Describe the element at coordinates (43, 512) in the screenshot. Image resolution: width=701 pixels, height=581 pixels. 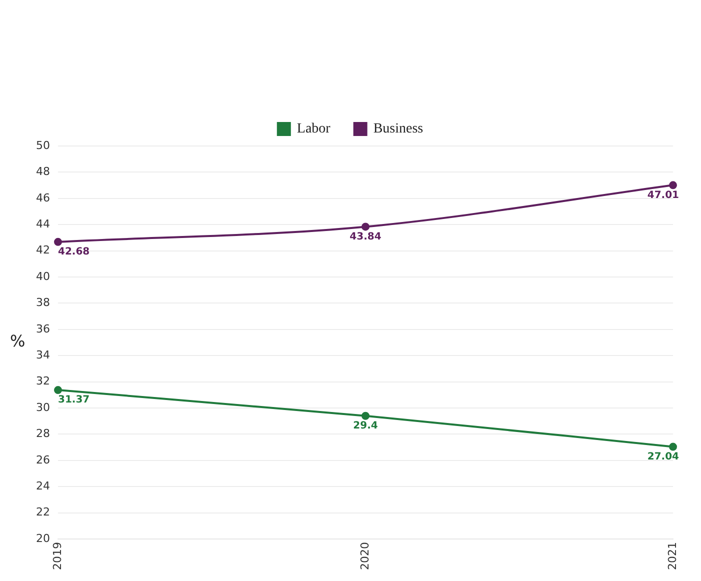
I see `y-tick-label: 22` at that location.